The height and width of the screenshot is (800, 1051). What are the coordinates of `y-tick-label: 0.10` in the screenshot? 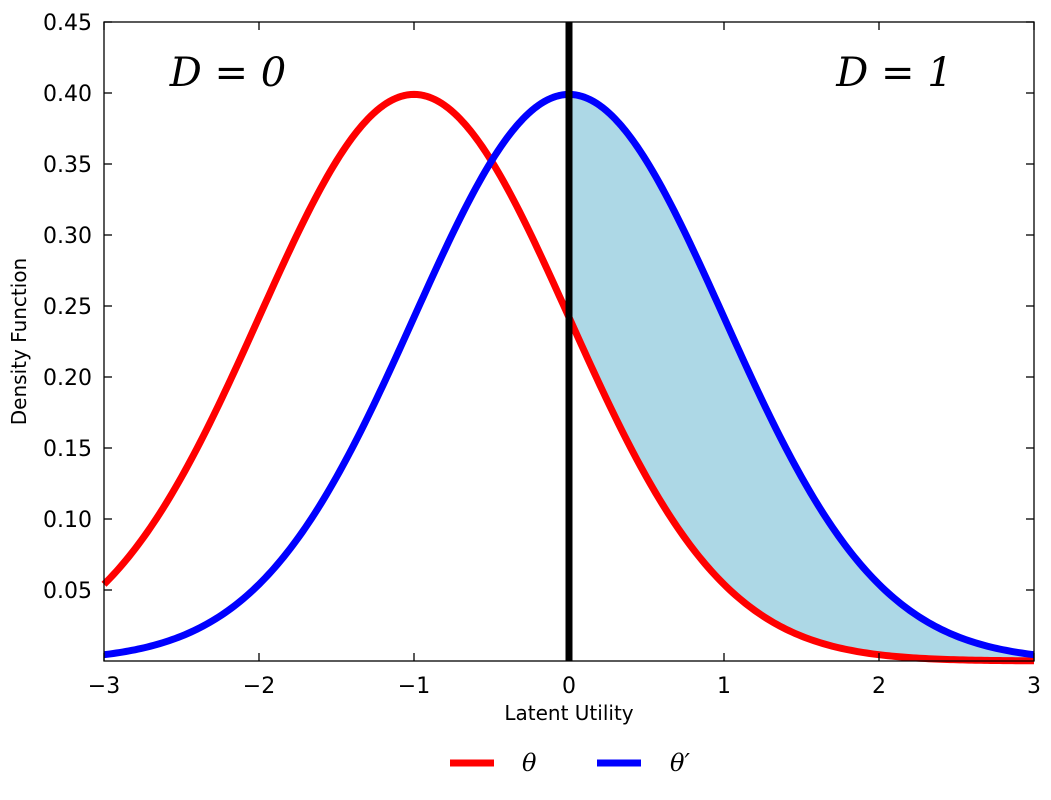 It's located at (67, 520).